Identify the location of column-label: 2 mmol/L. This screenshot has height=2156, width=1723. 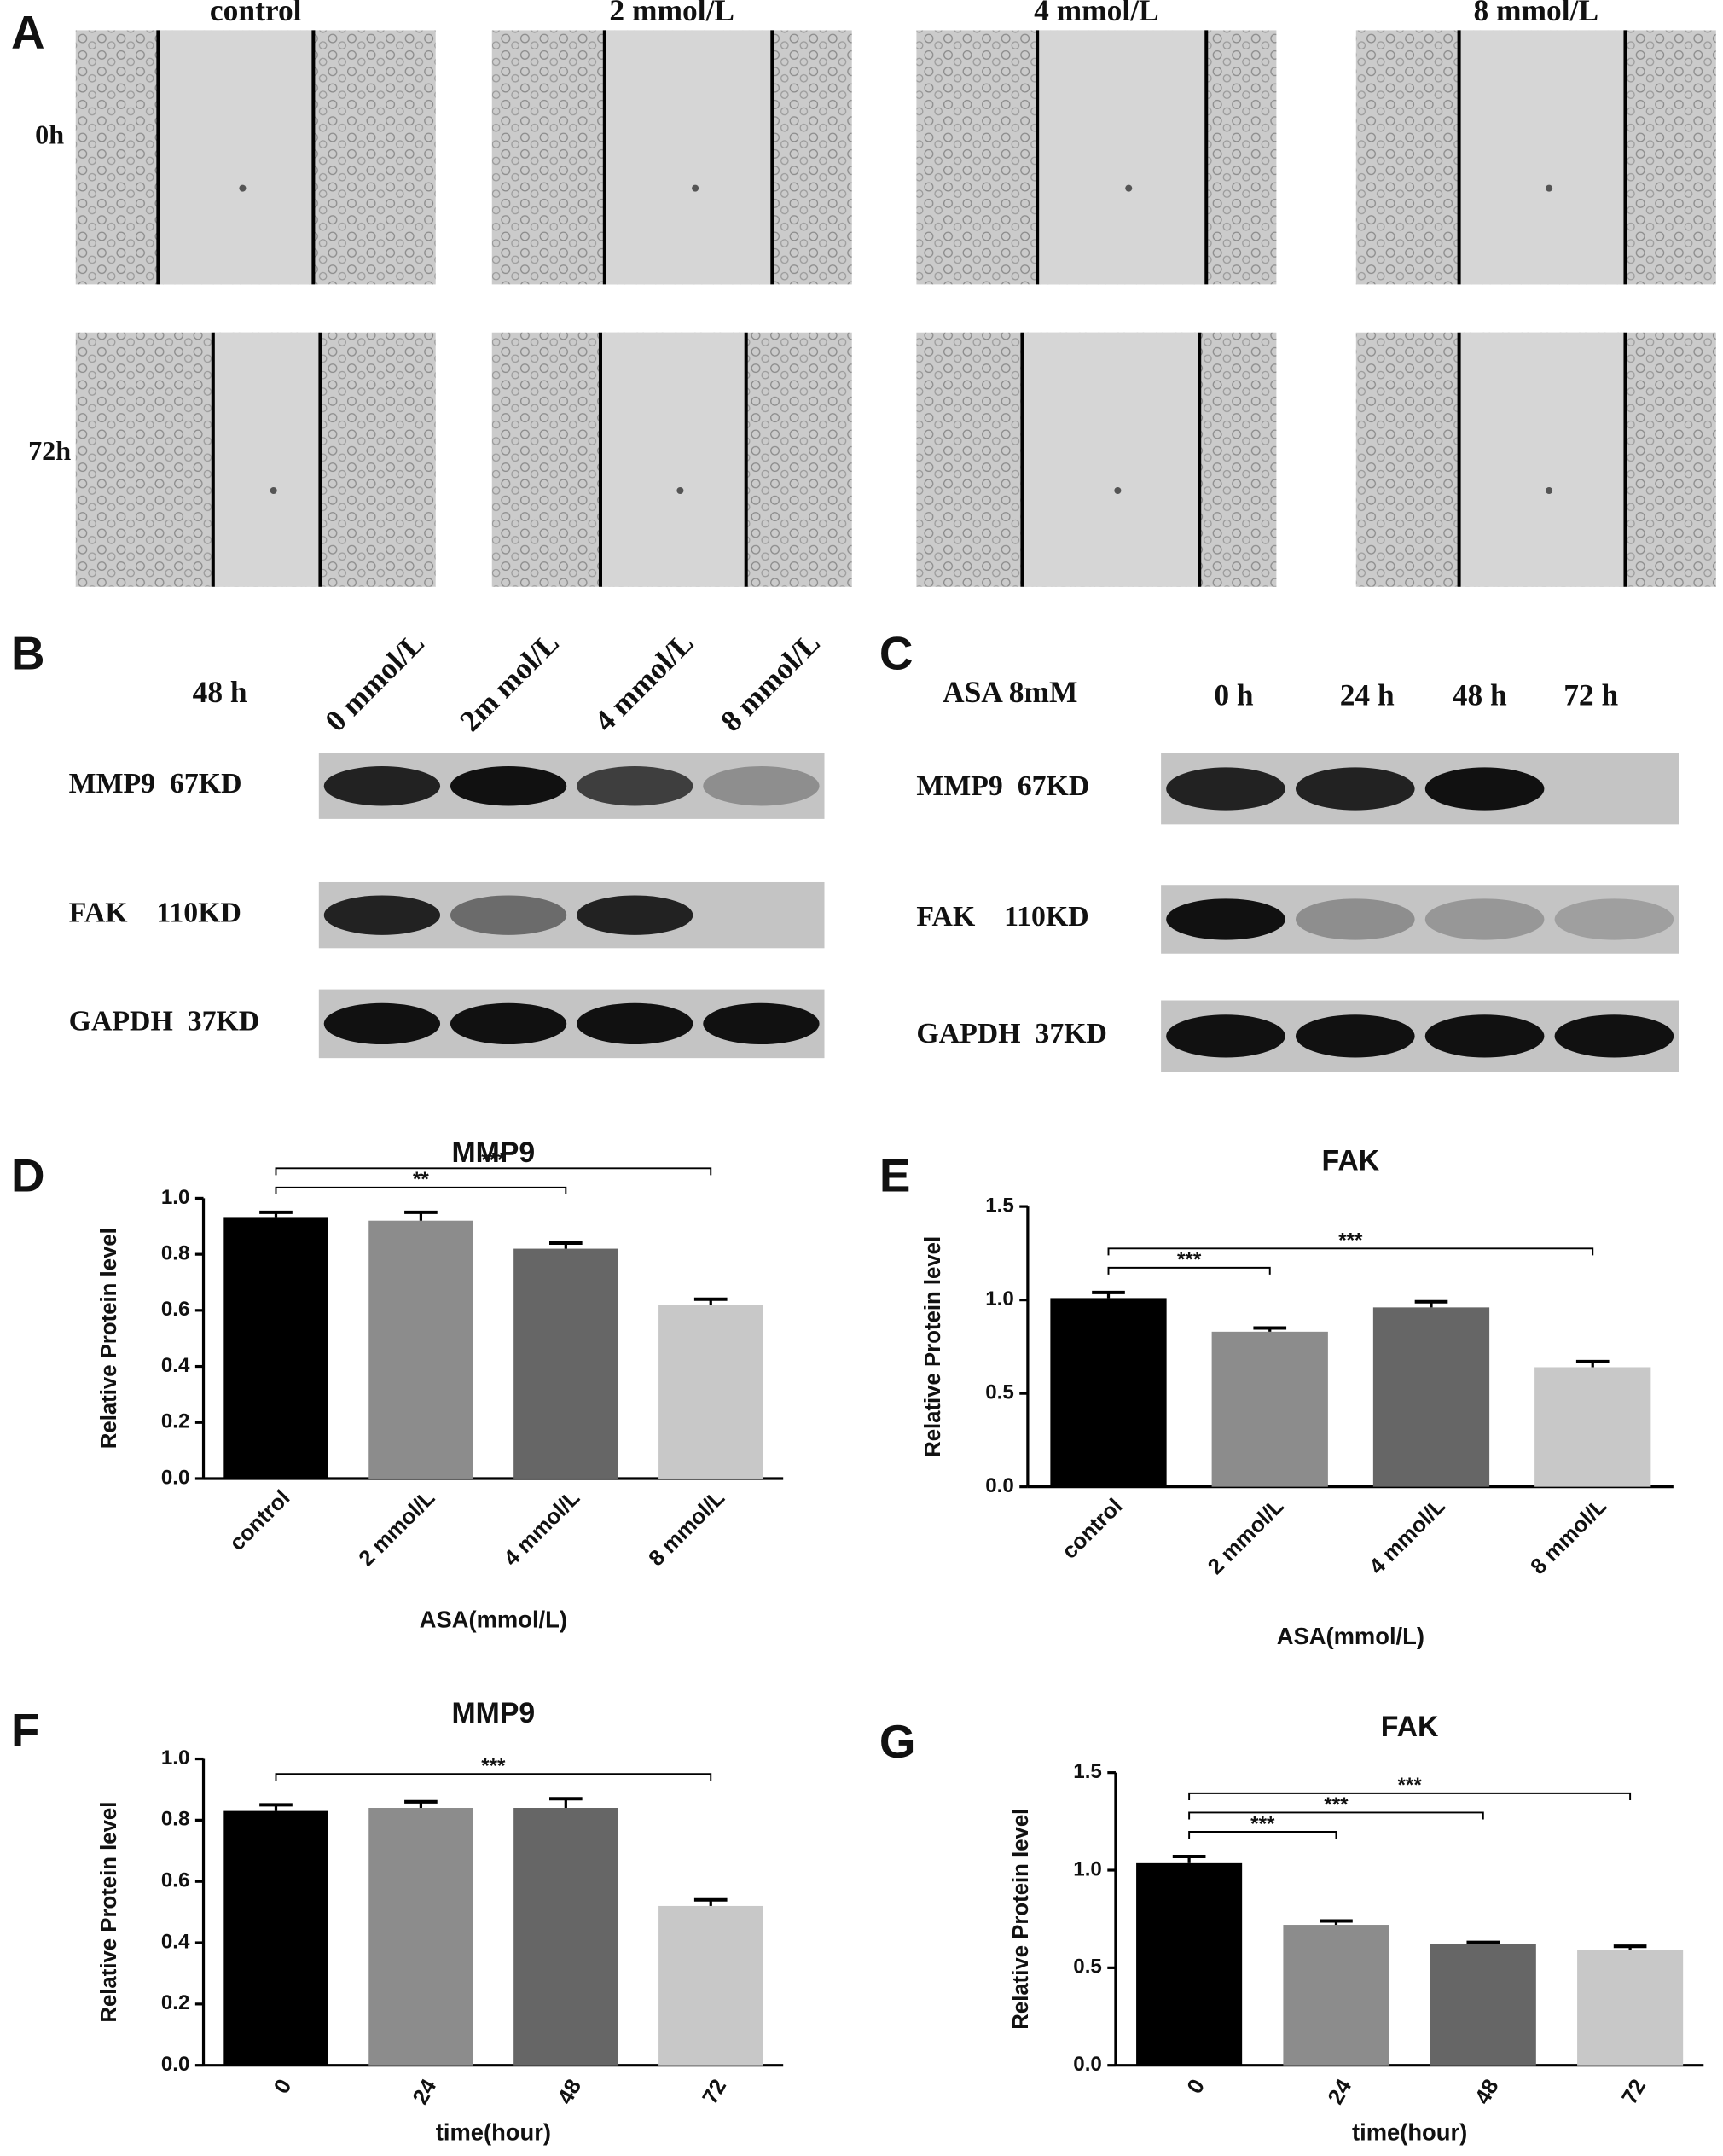
(671, 13).